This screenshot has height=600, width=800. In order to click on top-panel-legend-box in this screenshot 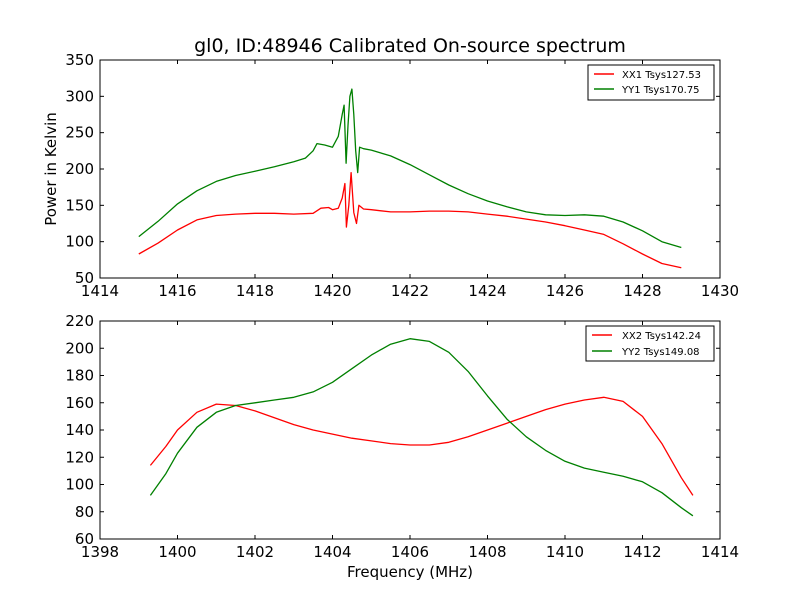, I will do `click(651, 82)`.